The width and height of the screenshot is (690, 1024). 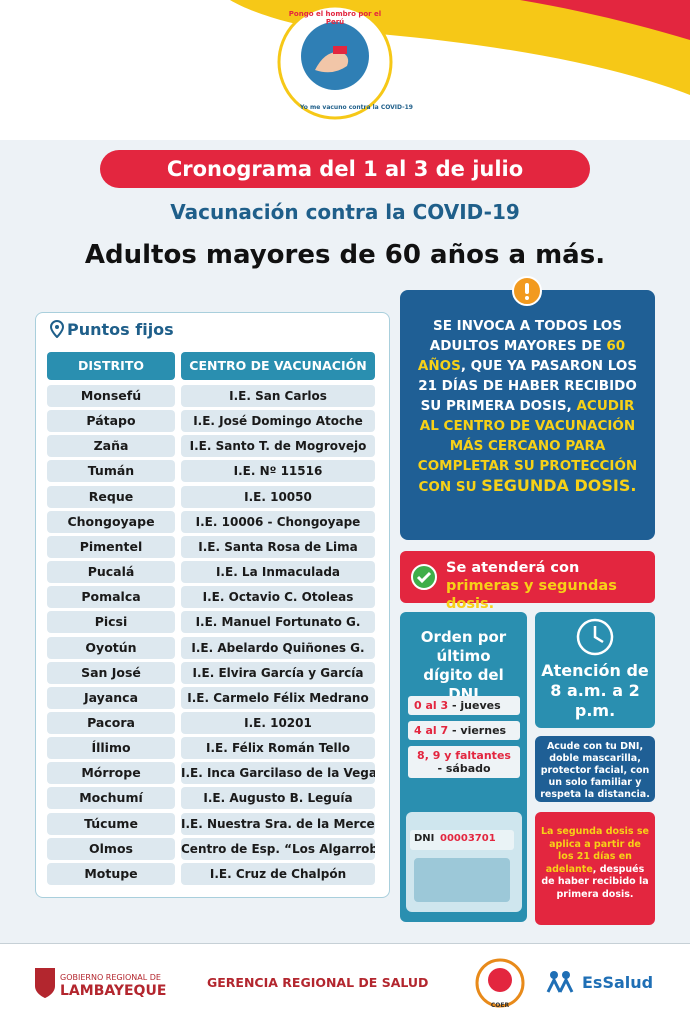 What do you see at coordinates (424, 838) in the screenshot?
I see `card-label: DNI` at bounding box center [424, 838].